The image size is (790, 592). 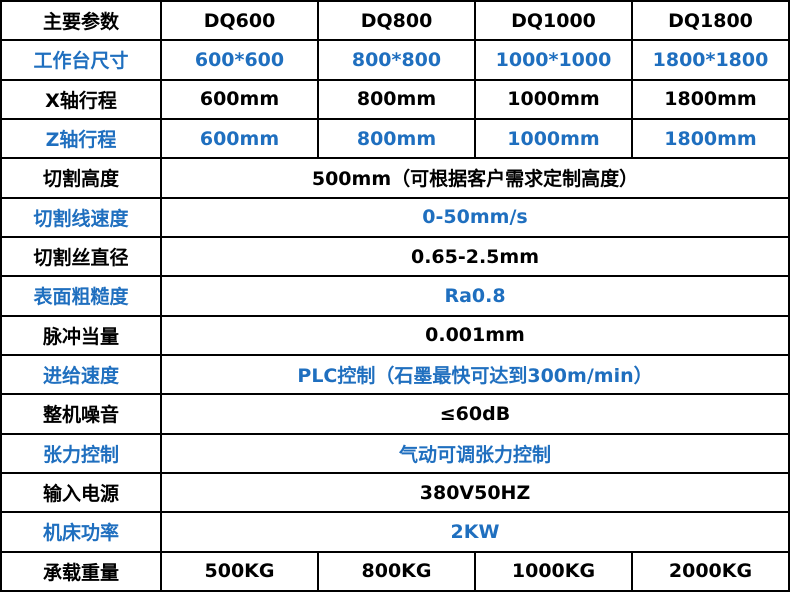 I want to click on table-row: 工作台尺寸 600*600 800*800 1000*1000 1800*1800, so click(x=395, y=60).